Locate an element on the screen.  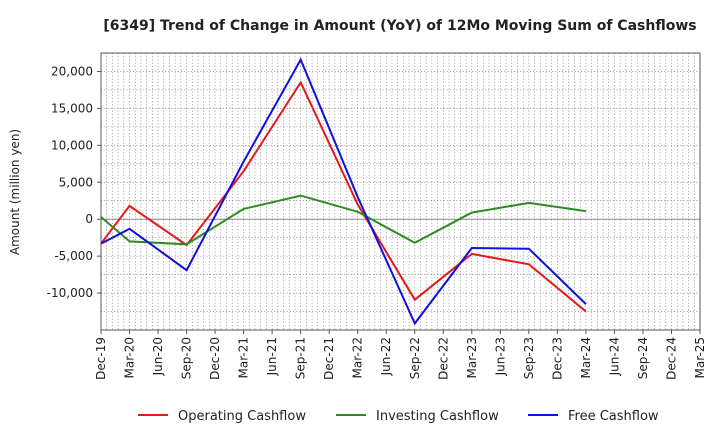
x-tick-label: Sep-24 is located at coordinates (643, 358).